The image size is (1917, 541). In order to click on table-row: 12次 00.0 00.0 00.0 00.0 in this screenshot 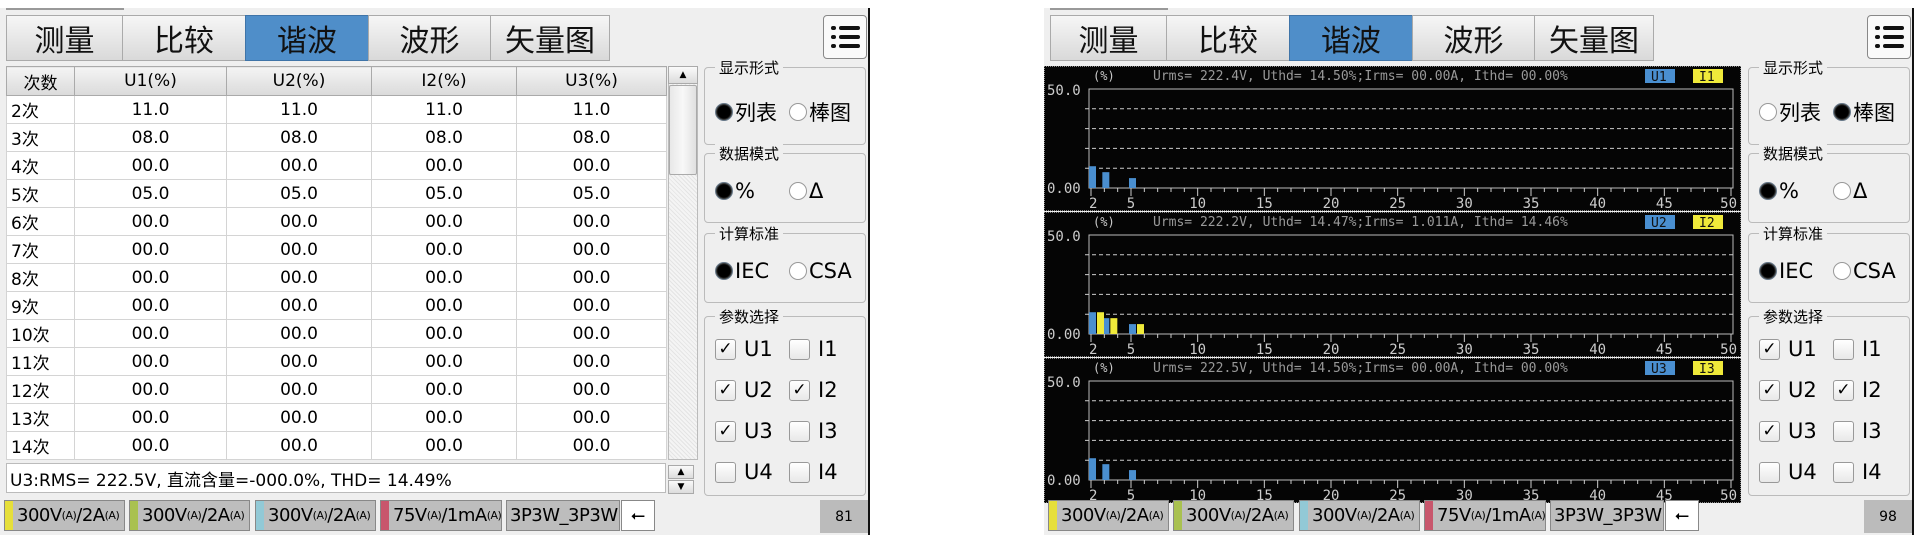, I will do `click(336, 389)`.